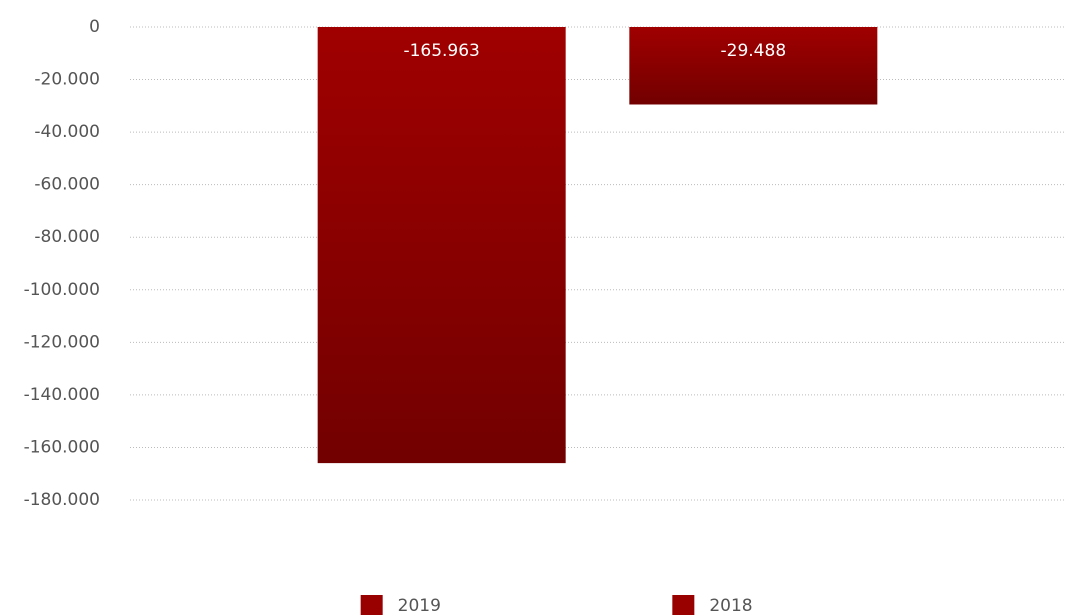 The height and width of the screenshot is (615, 1066). I want to click on data-label: -29.488, so click(754, 51).